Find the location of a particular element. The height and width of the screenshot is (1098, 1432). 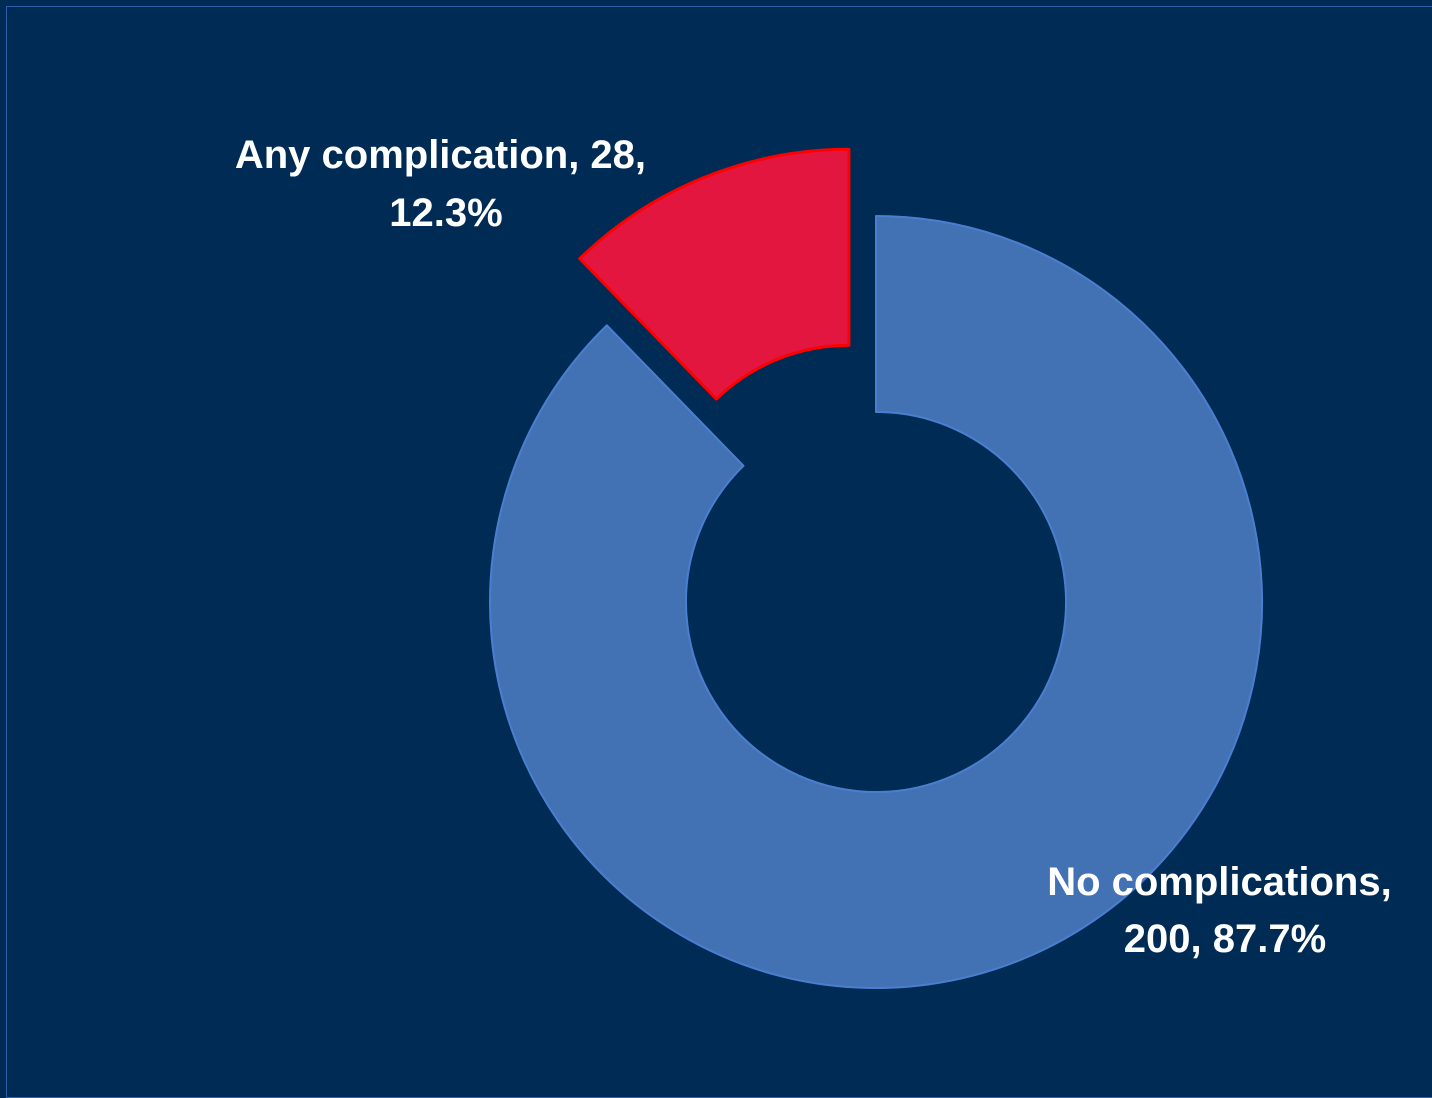

data-label-no-complications-line2: 200, 87.7% is located at coordinates (1225, 939).